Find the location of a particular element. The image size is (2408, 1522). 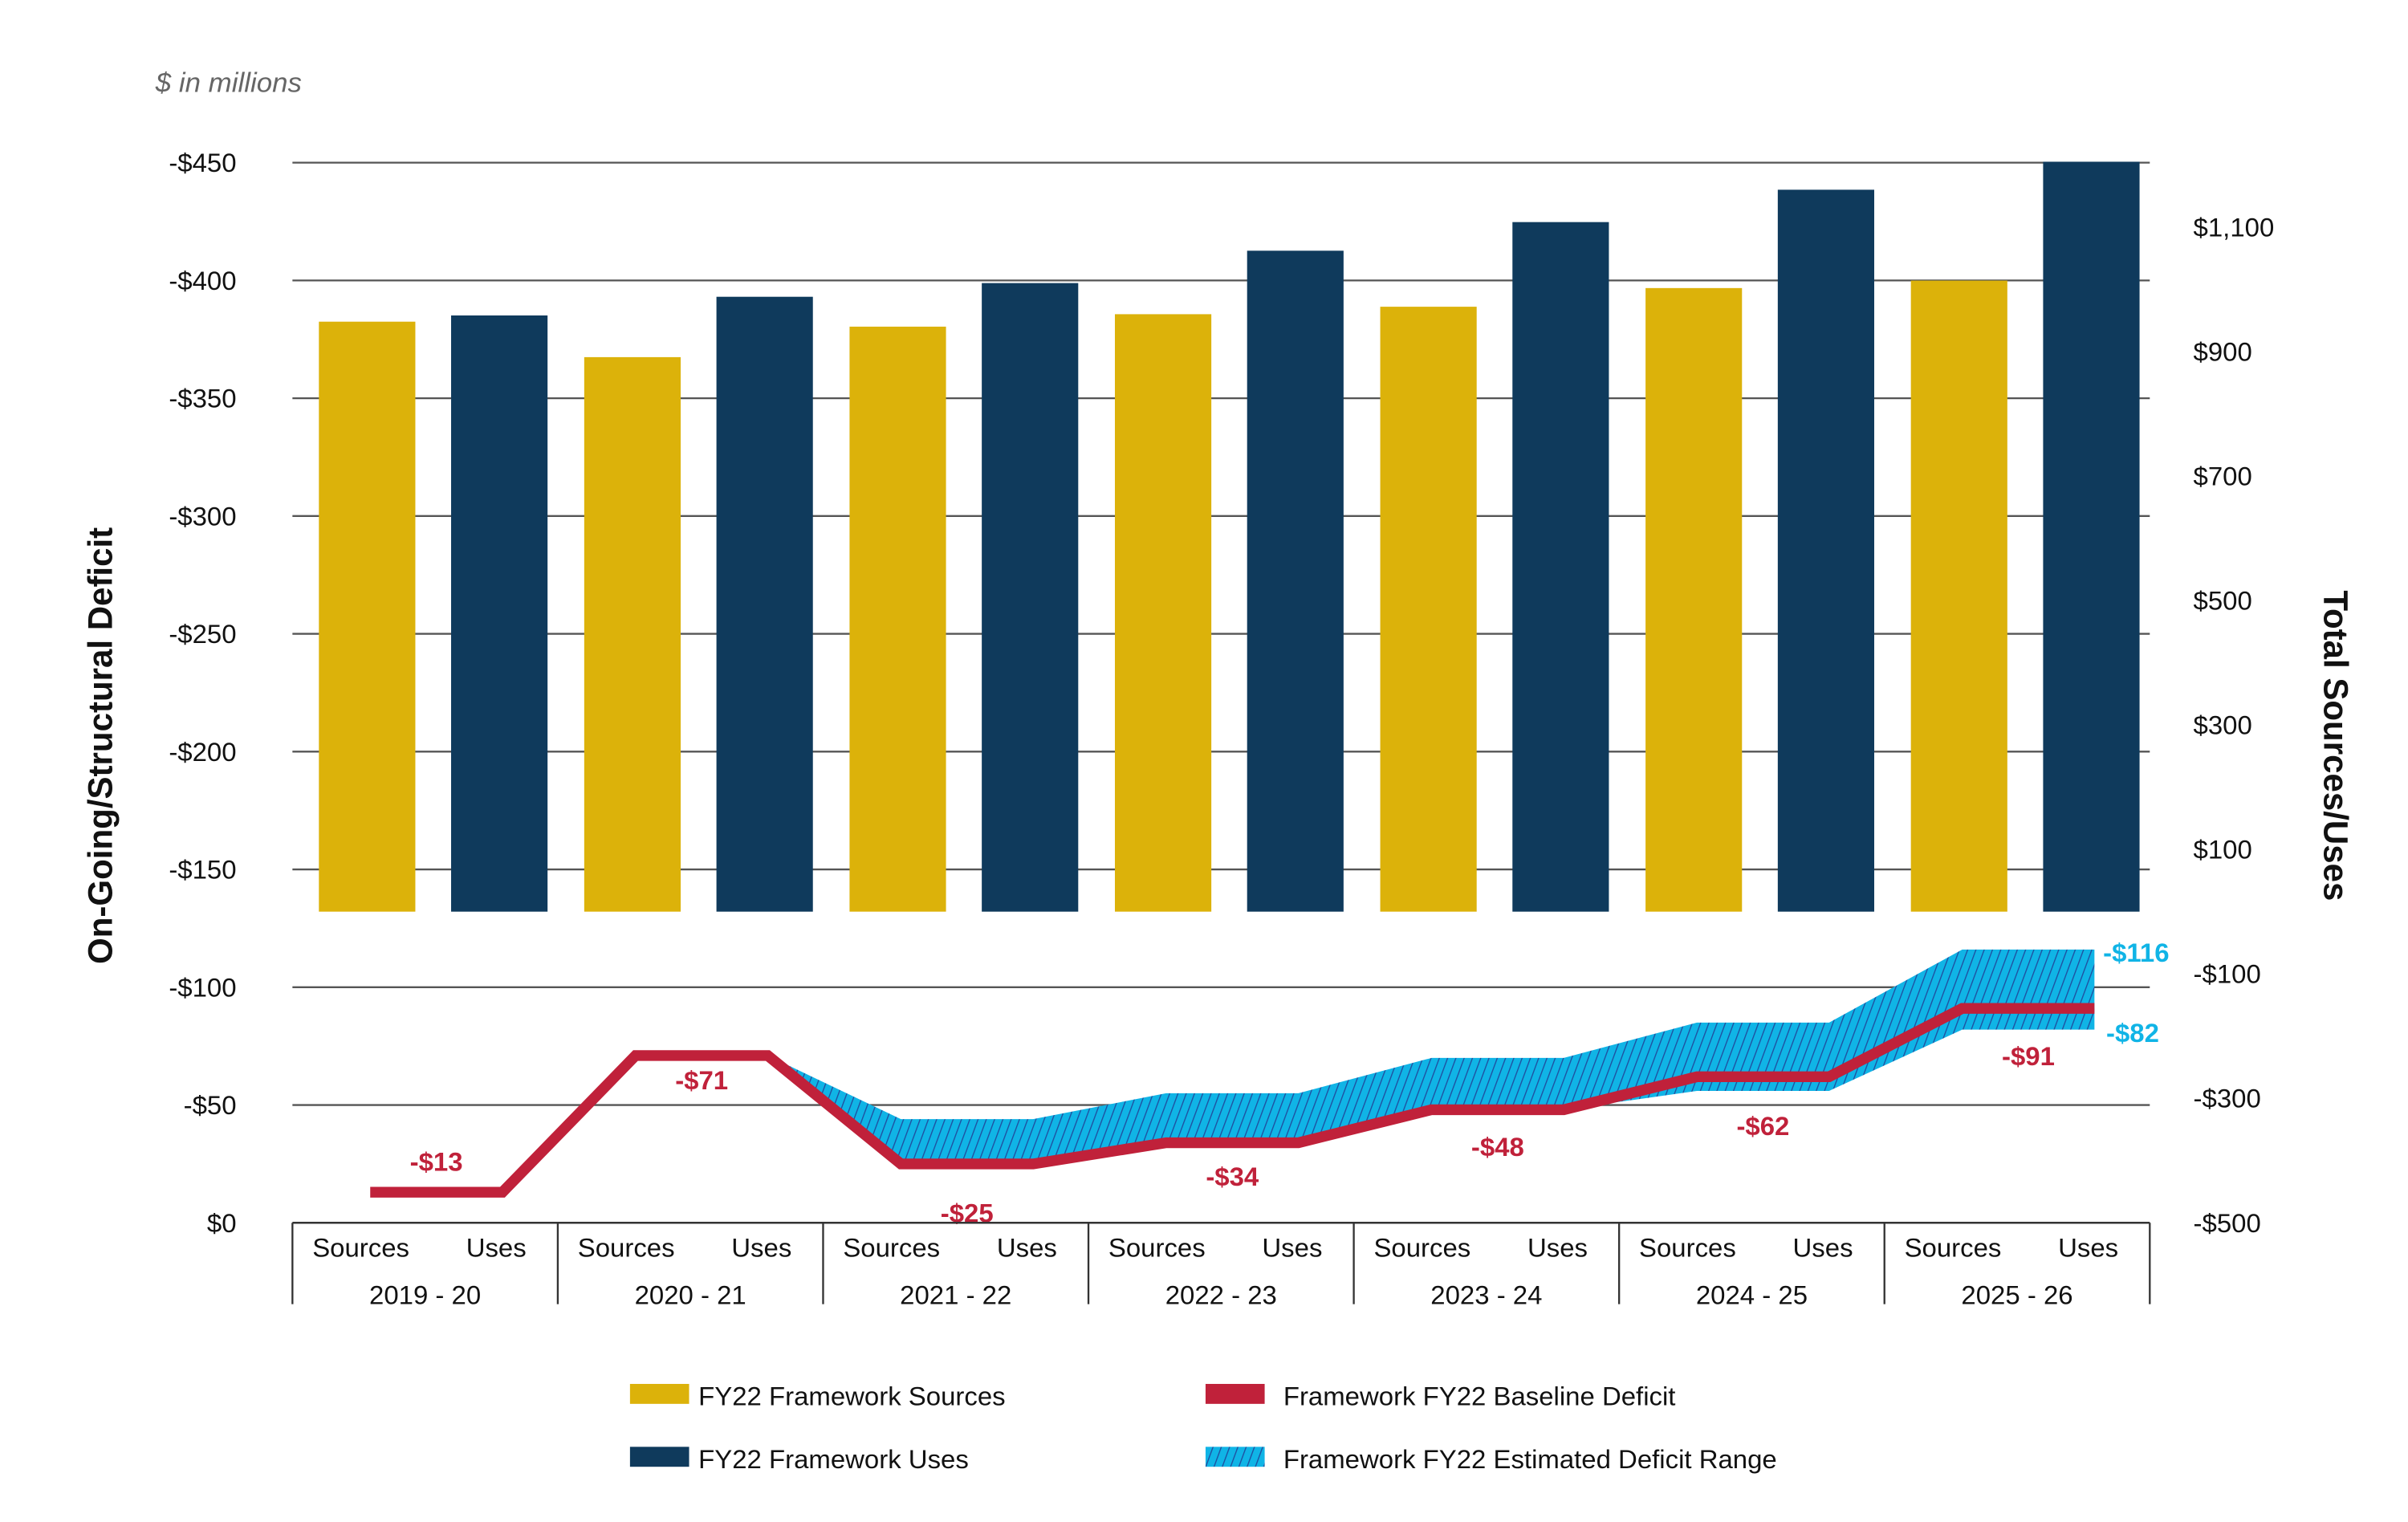

chart-subtitle: $ in millions is located at coordinates (228, 83).